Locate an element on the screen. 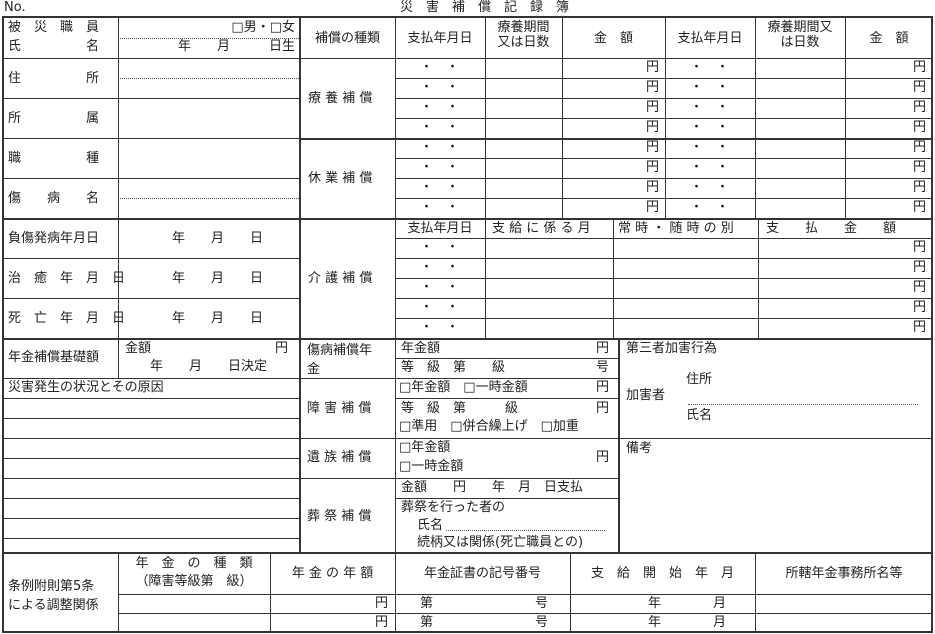  care-month-header: 支 給 に 係 る 月 is located at coordinates (541, 228).